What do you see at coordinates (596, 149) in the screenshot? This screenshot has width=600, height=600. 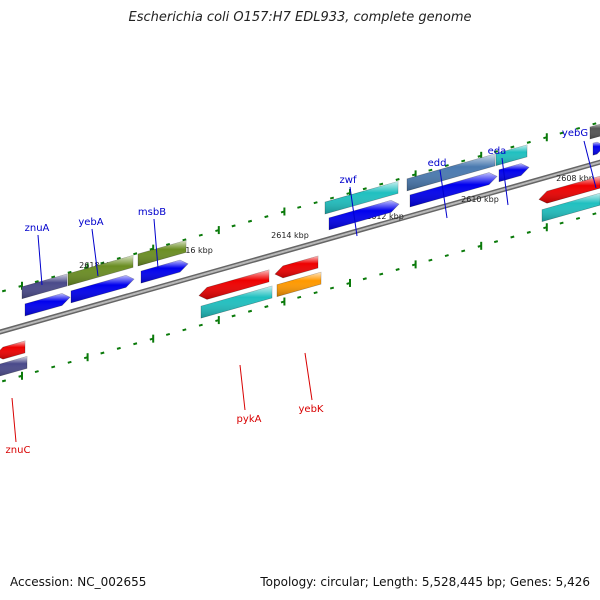 I see `feature-upper-gene-yebG-shade` at bounding box center [596, 149].